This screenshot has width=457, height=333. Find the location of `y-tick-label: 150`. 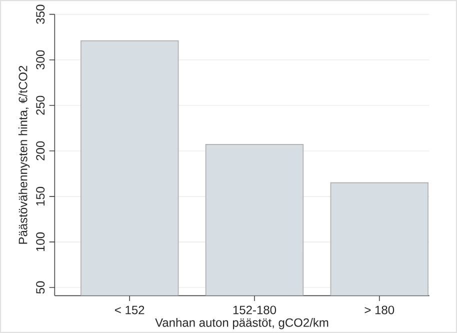

y-tick-label: 150 is located at coordinates (40, 196).